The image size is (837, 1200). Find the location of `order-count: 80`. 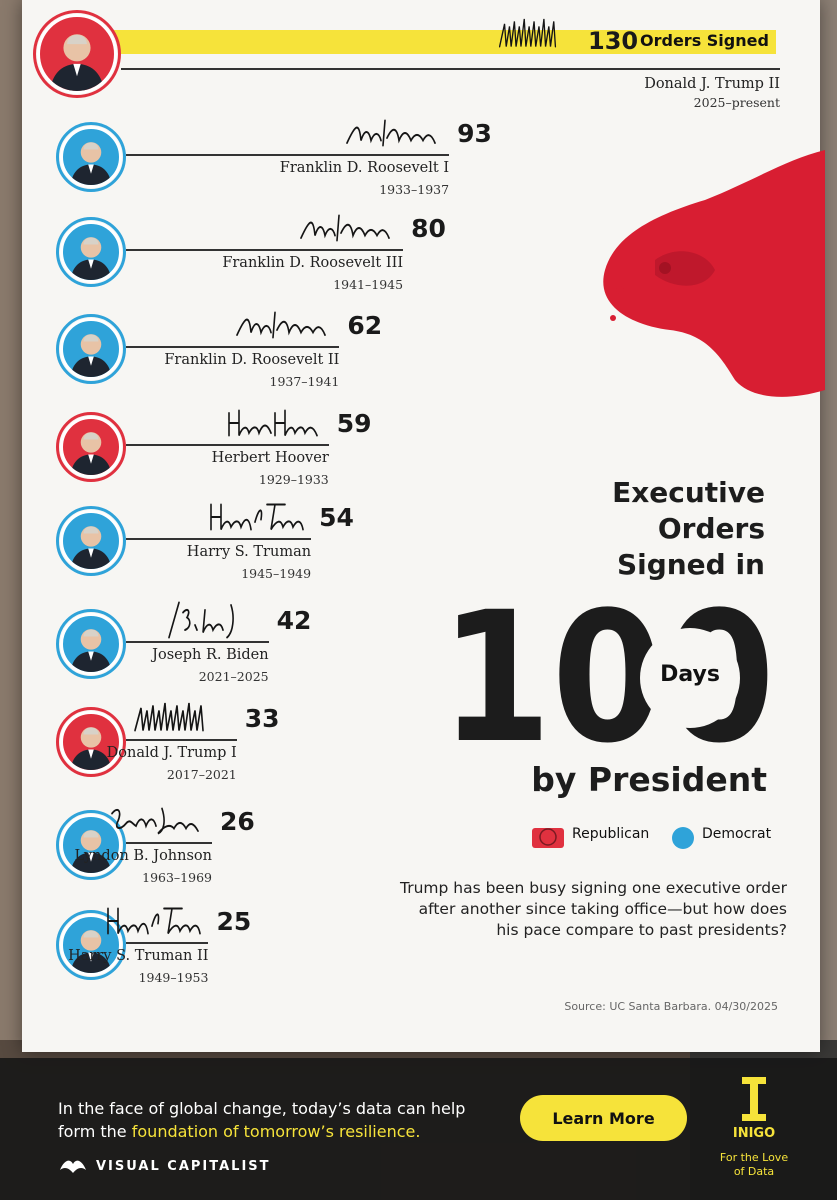

order-count: 80 is located at coordinates (428, 228).